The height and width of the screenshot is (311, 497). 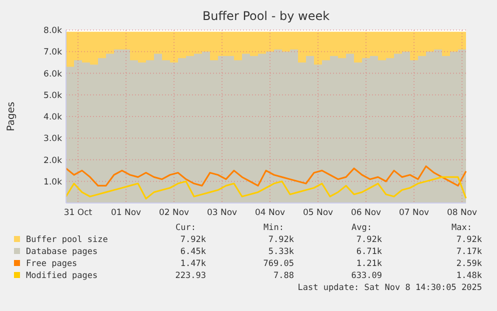 What do you see at coordinates (390, 288) in the screenshot?
I see `text: Last update: Sat Nov 8 14:30:05 2025` at bounding box center [390, 288].